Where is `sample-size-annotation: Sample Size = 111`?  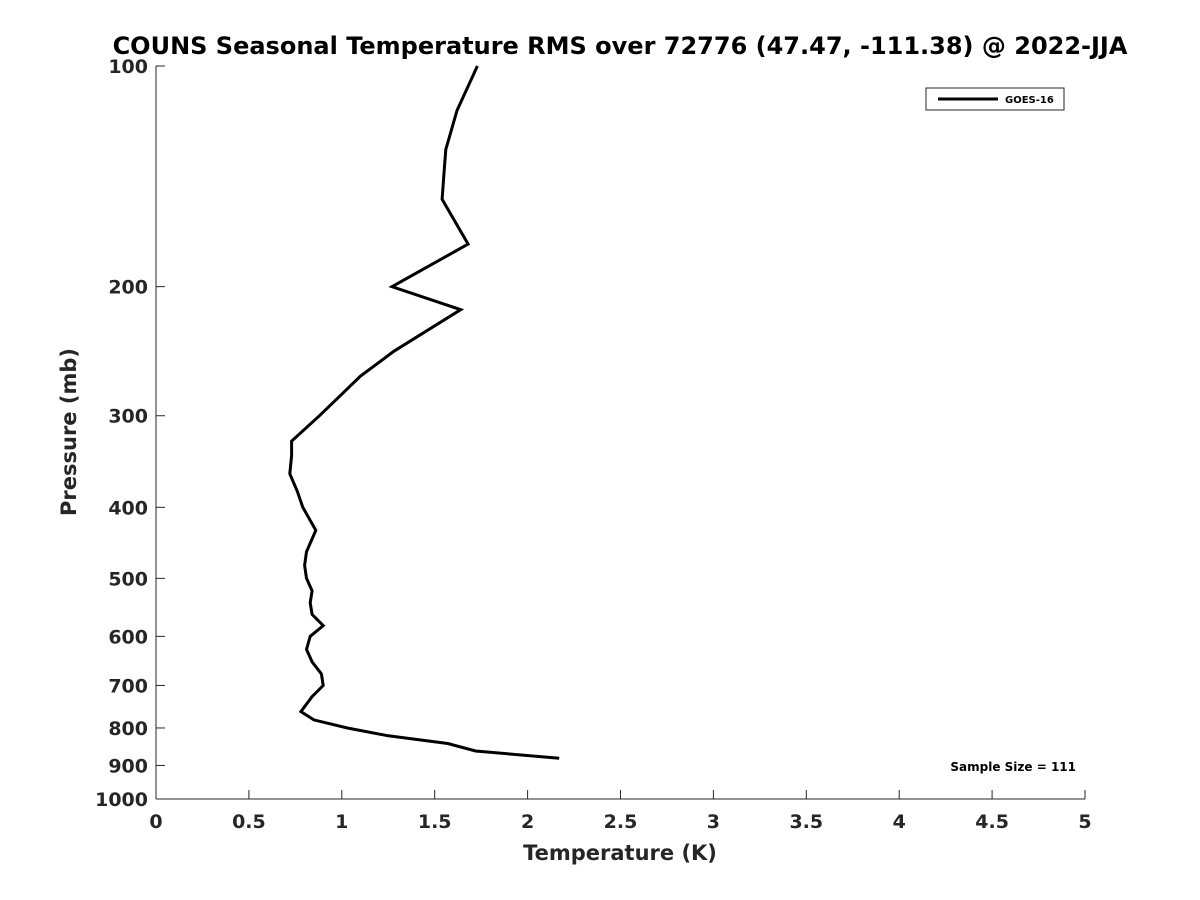
sample-size-annotation: Sample Size = 111 is located at coordinates (1013, 767).